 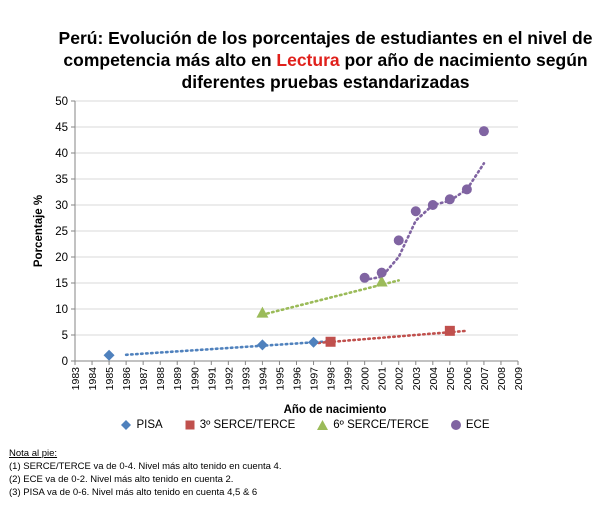 I want to click on legend-item-pisa: PISA, so click(x=142, y=425).